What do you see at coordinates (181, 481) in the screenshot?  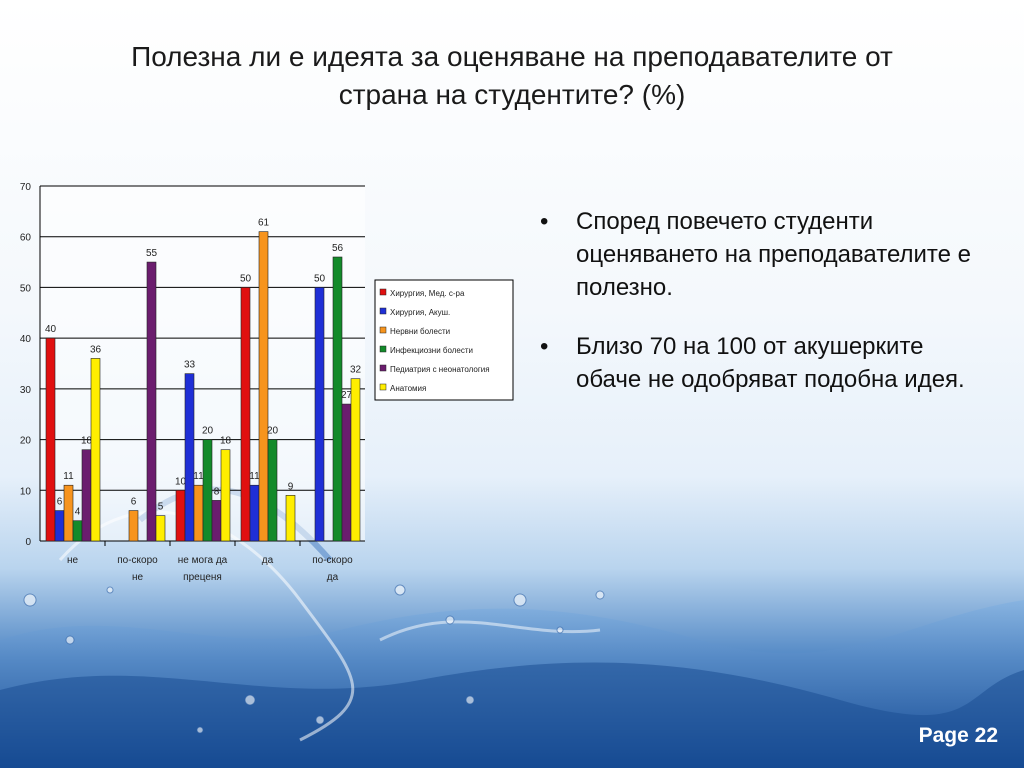 I see `data-label: 10` at bounding box center [181, 481].